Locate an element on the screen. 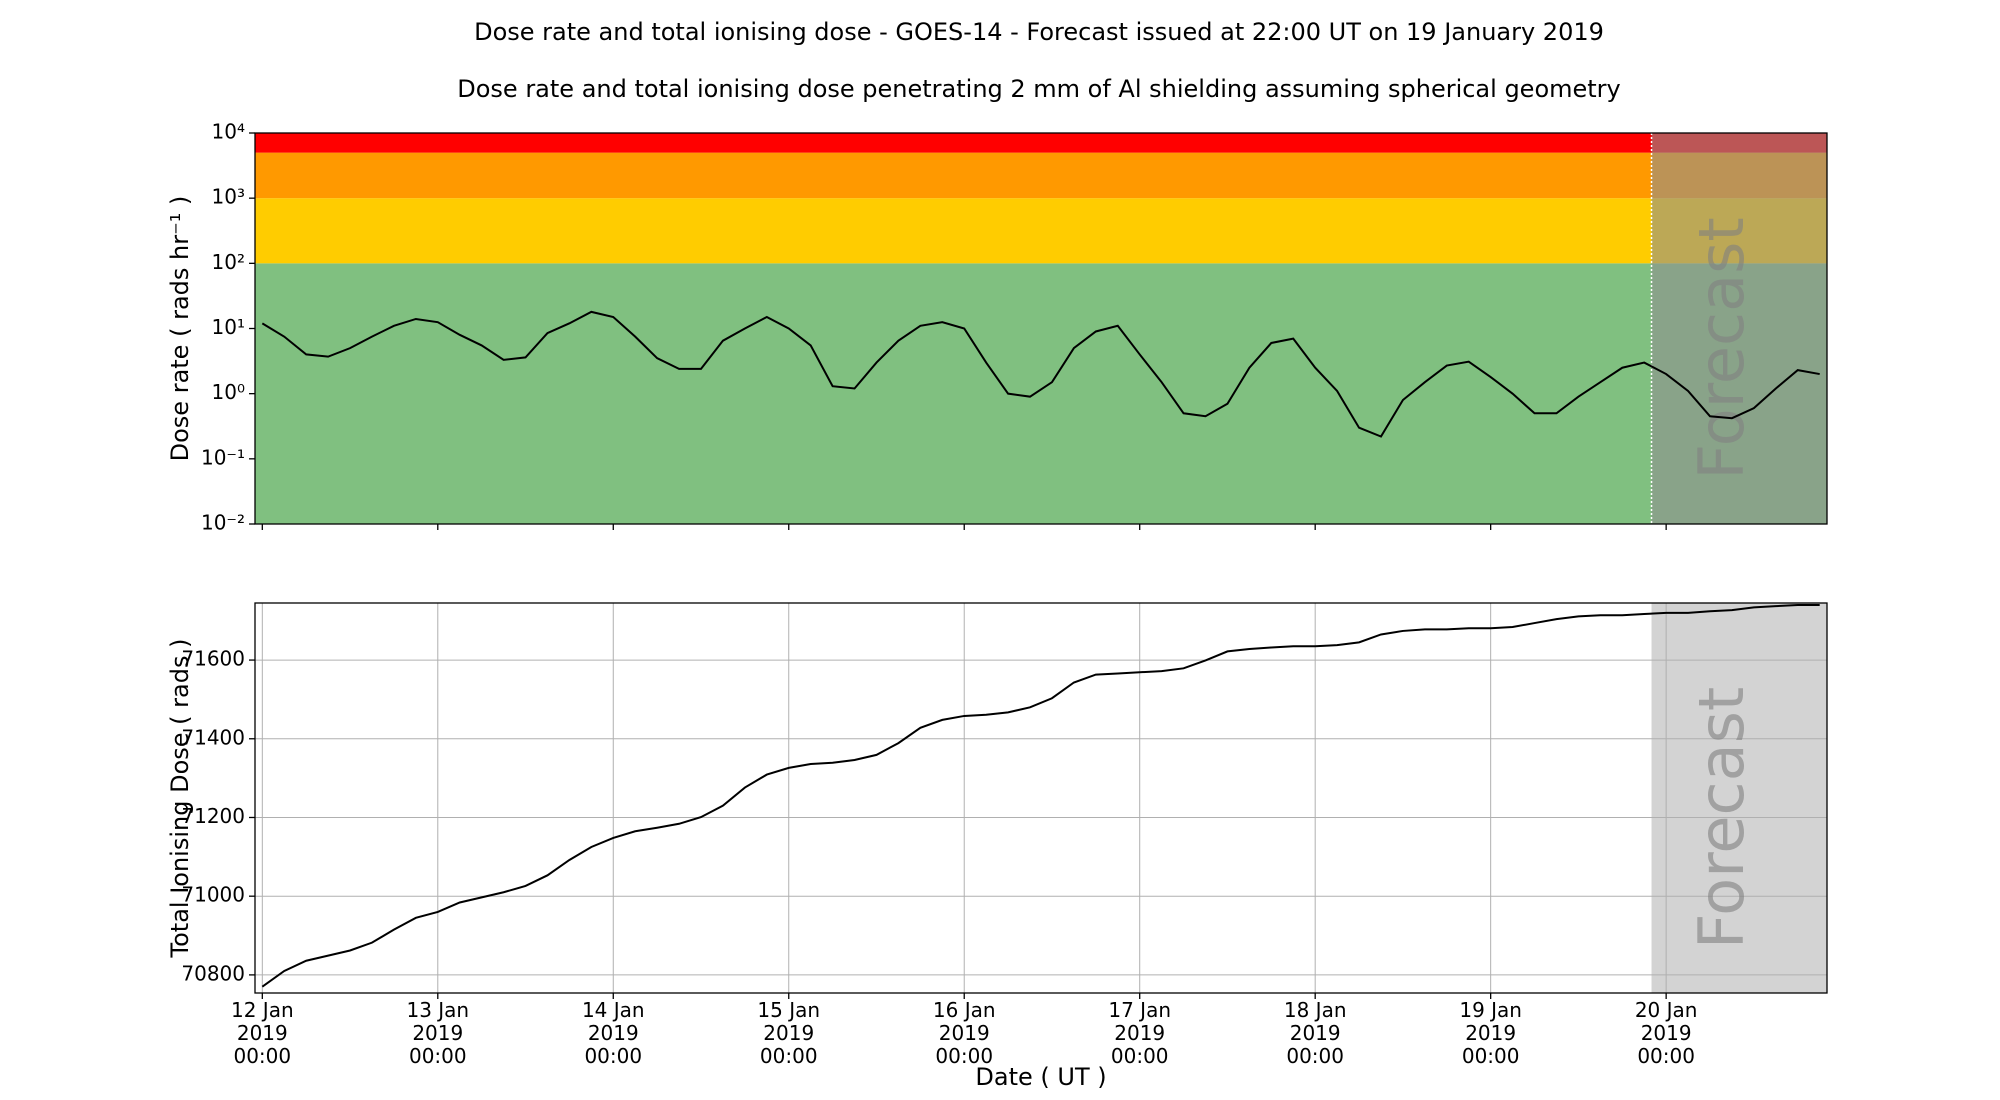 The width and height of the screenshot is (2000, 1100). x-tick-label: 15 Jan is located at coordinates (788, 1010).